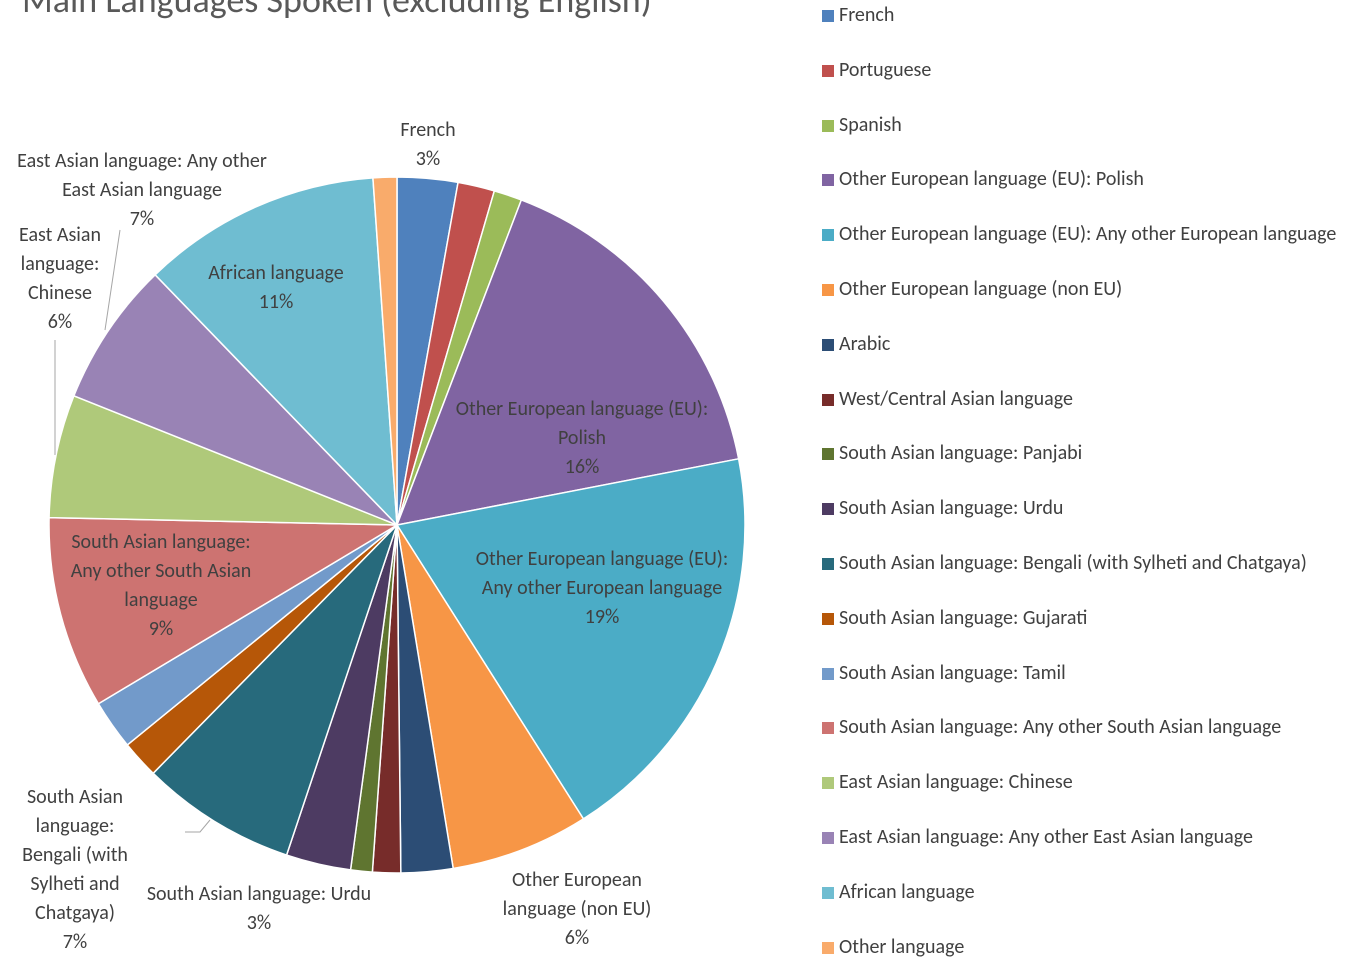 The height and width of the screenshot is (962, 1360). I want to click on legend-item: South Asian language: Urdu, so click(1087, 508).